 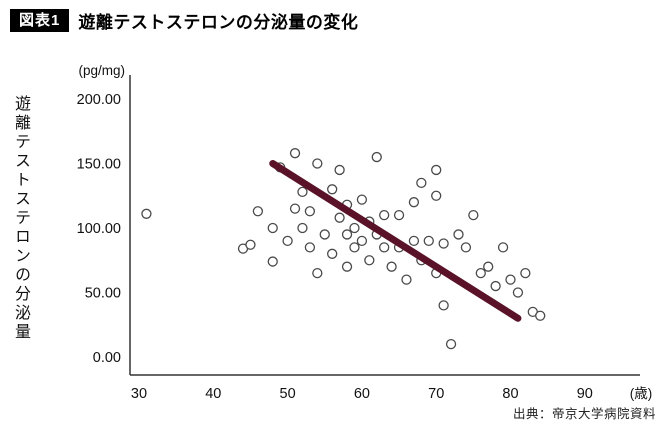 I want to click on y-axis-title: 遊離テストステロンの分泌量, so click(x=20, y=218).